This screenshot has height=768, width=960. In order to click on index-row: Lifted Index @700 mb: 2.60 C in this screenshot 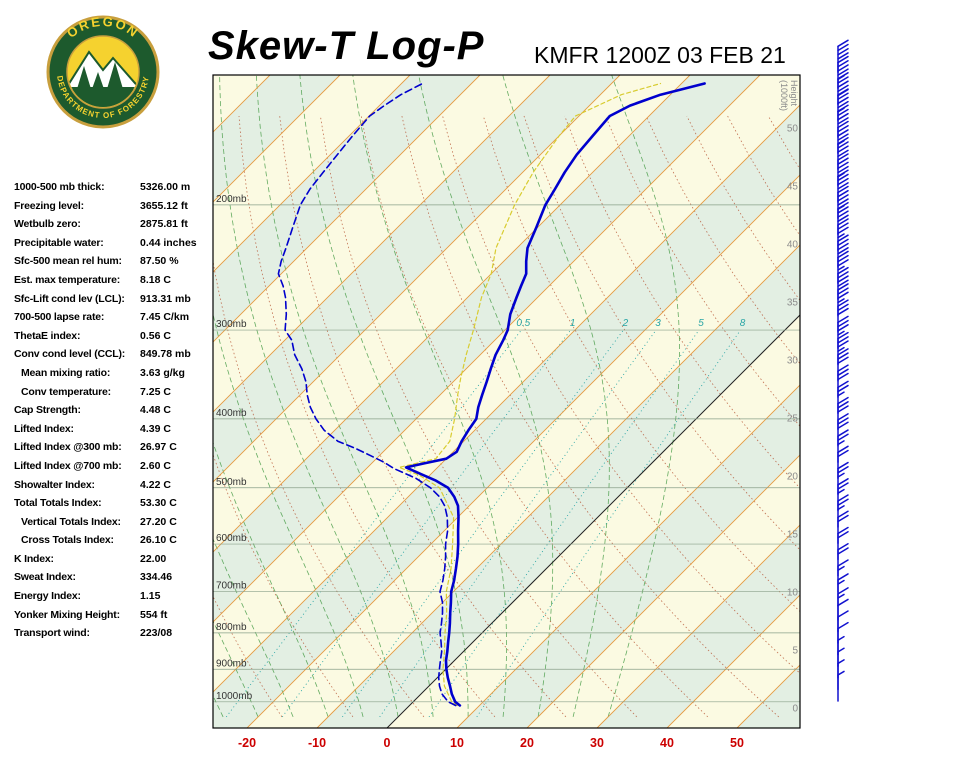, I will do `click(114, 469)`.